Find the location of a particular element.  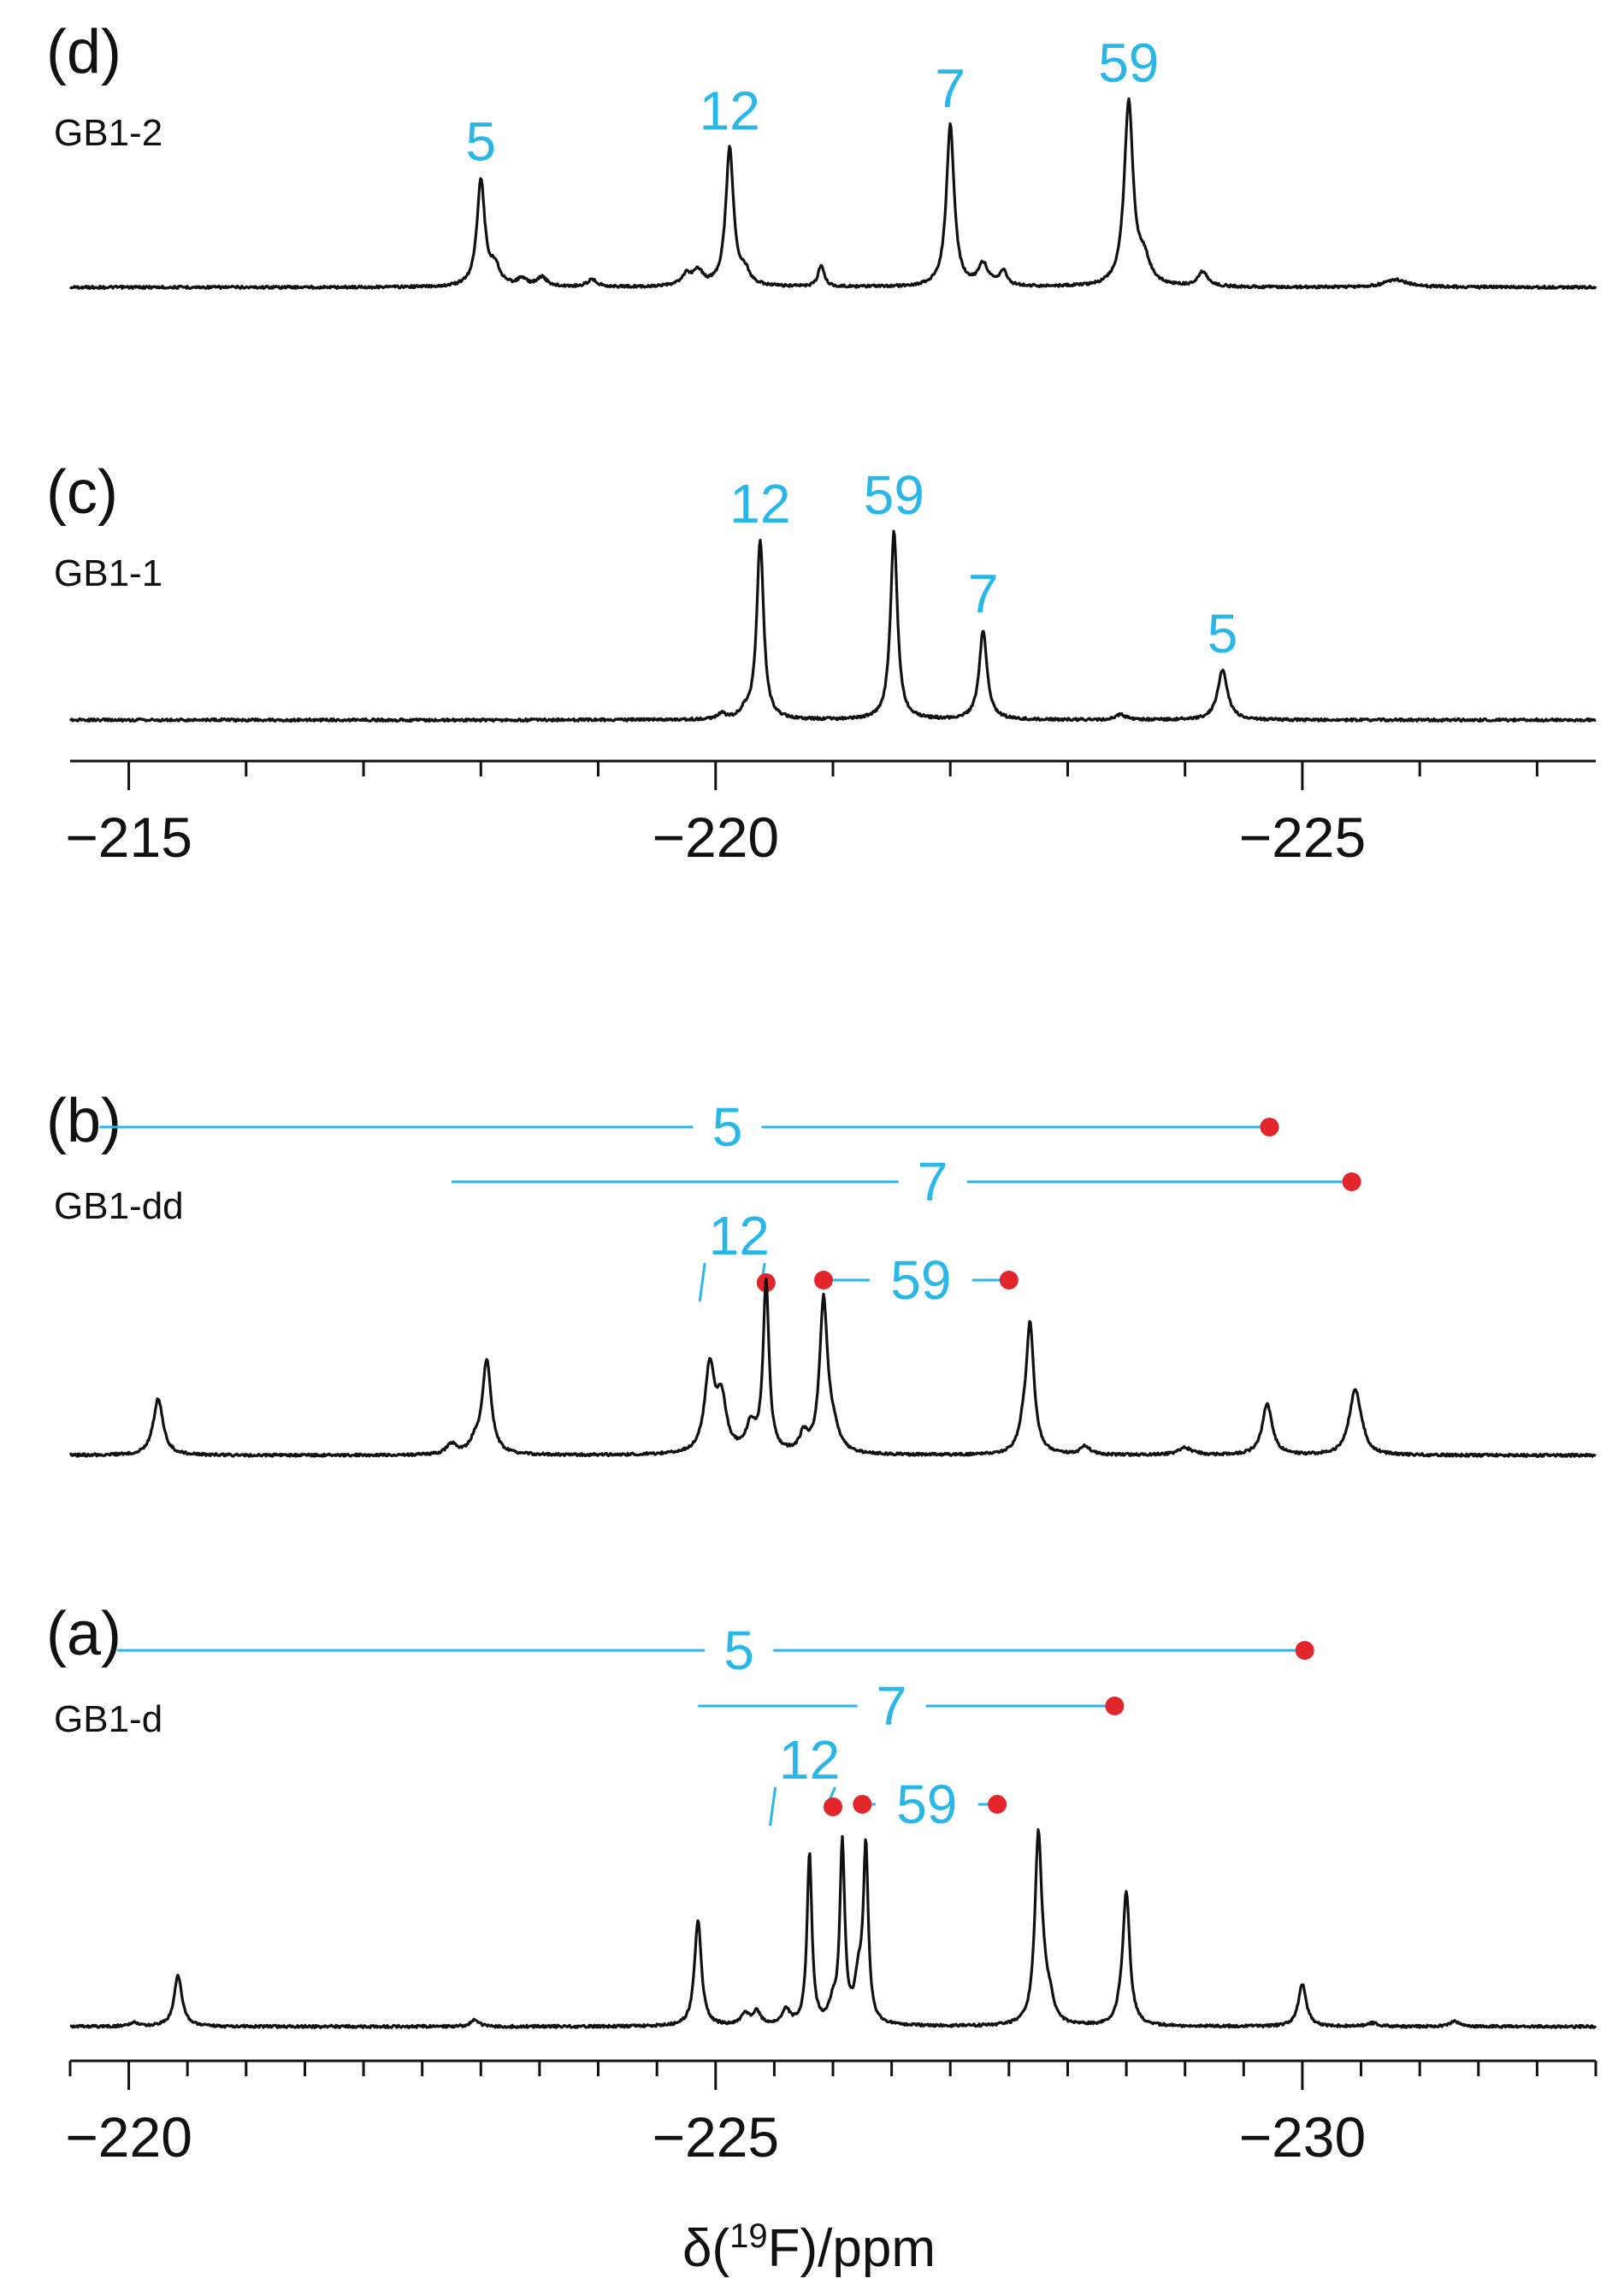

panel-d: (d) GB1-2 5 12 7 59 is located at coordinates (821, 154).